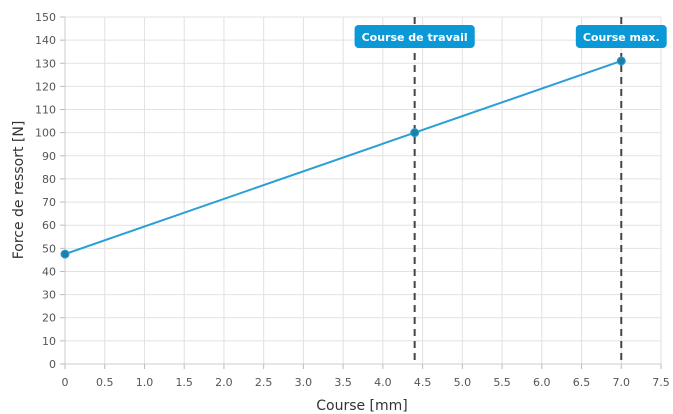  What do you see at coordinates (49, 295) in the screenshot?
I see `y-tick-label: 30` at bounding box center [49, 295].